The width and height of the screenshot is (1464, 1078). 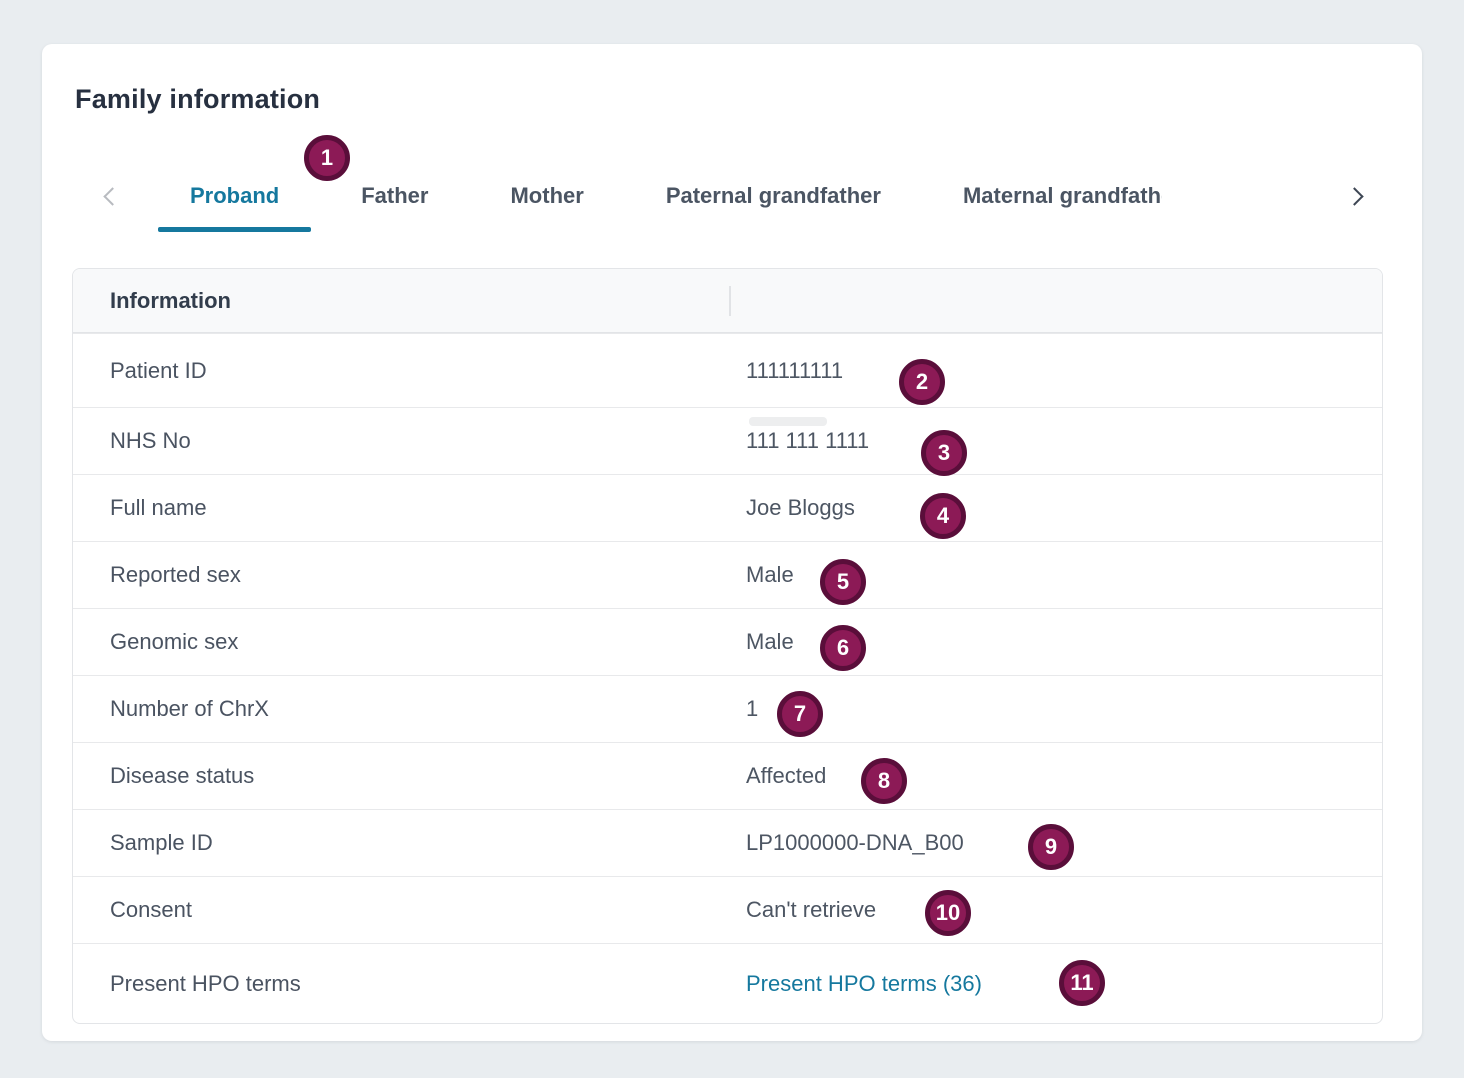 I want to click on annotation-badge-6: 6, so click(x=843, y=648).